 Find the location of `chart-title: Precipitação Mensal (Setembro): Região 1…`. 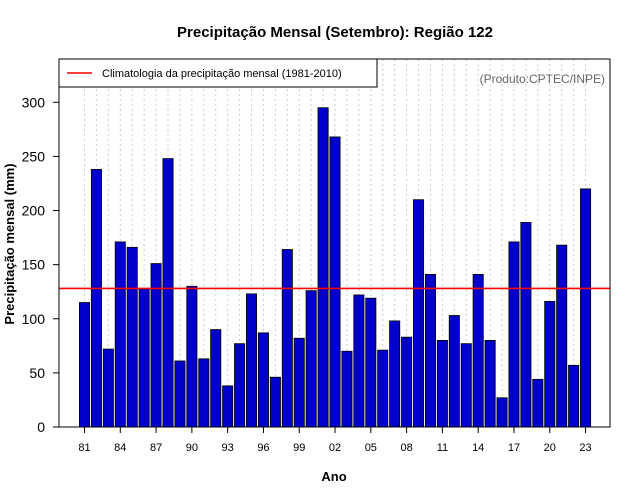

chart-title: Precipitação Mensal (Setembro): Região 1… is located at coordinates (335, 32).